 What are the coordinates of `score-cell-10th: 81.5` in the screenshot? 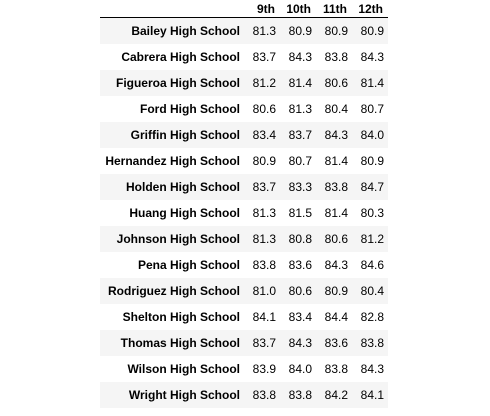 It's located at (300, 212).